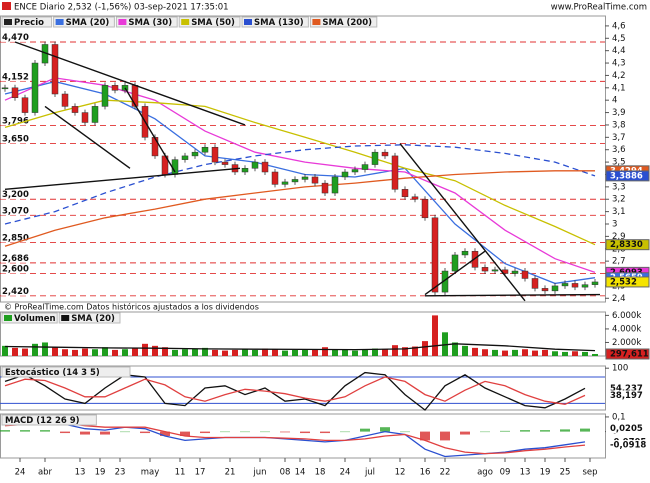 The height and width of the screenshot is (483, 650). I want to click on x-tick-label: abr, so click(45, 473).